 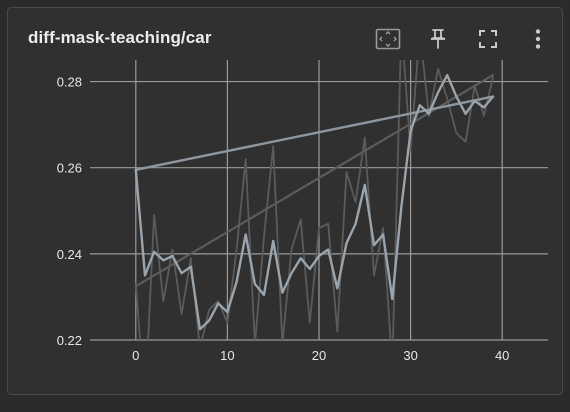 What do you see at coordinates (69, 82) in the screenshot?
I see `y-tick-label: 0.28` at bounding box center [69, 82].